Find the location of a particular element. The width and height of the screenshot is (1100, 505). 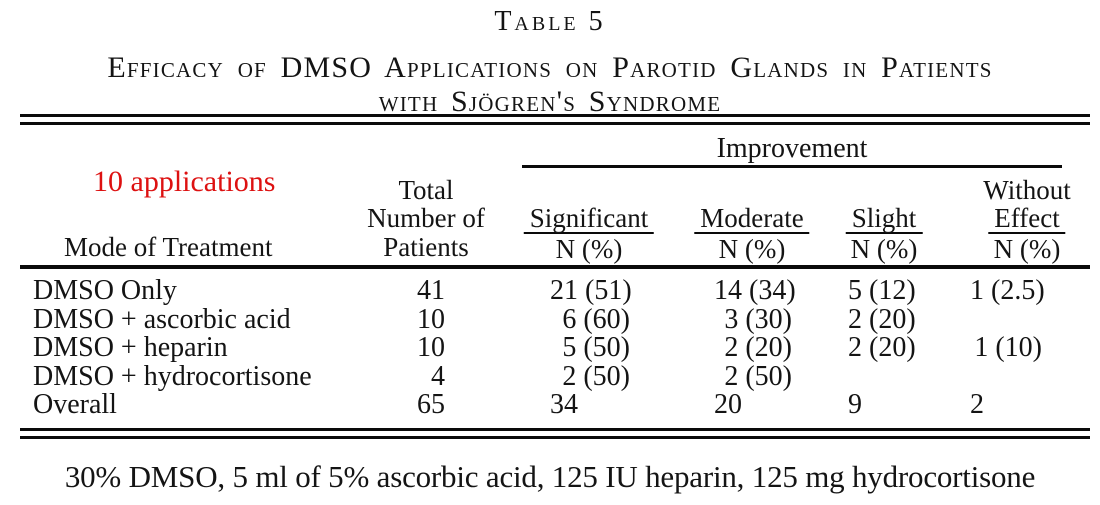

slight-column-header: Slight N (%) is located at coordinates (884, 234).